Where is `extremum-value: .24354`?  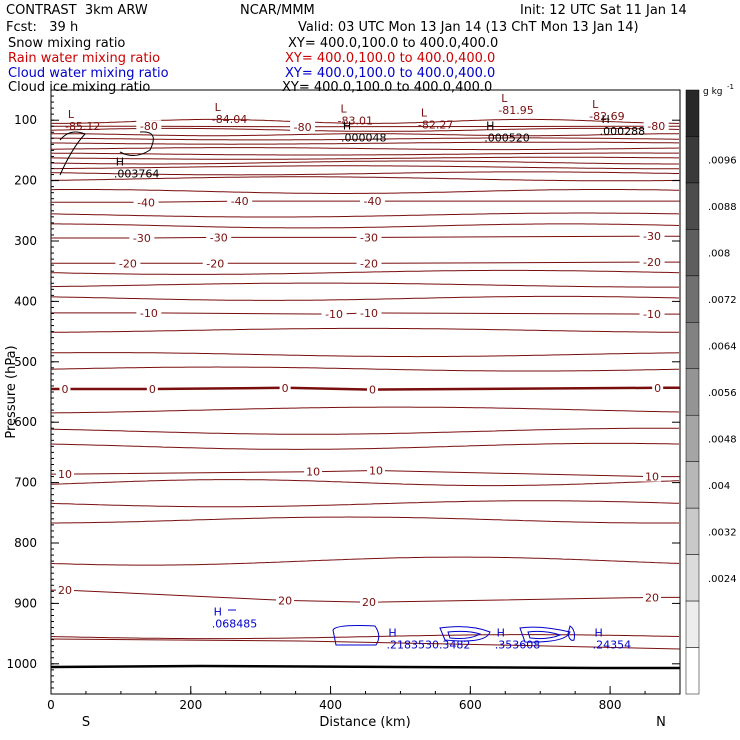
extremum-value: .24354 is located at coordinates (612, 645).